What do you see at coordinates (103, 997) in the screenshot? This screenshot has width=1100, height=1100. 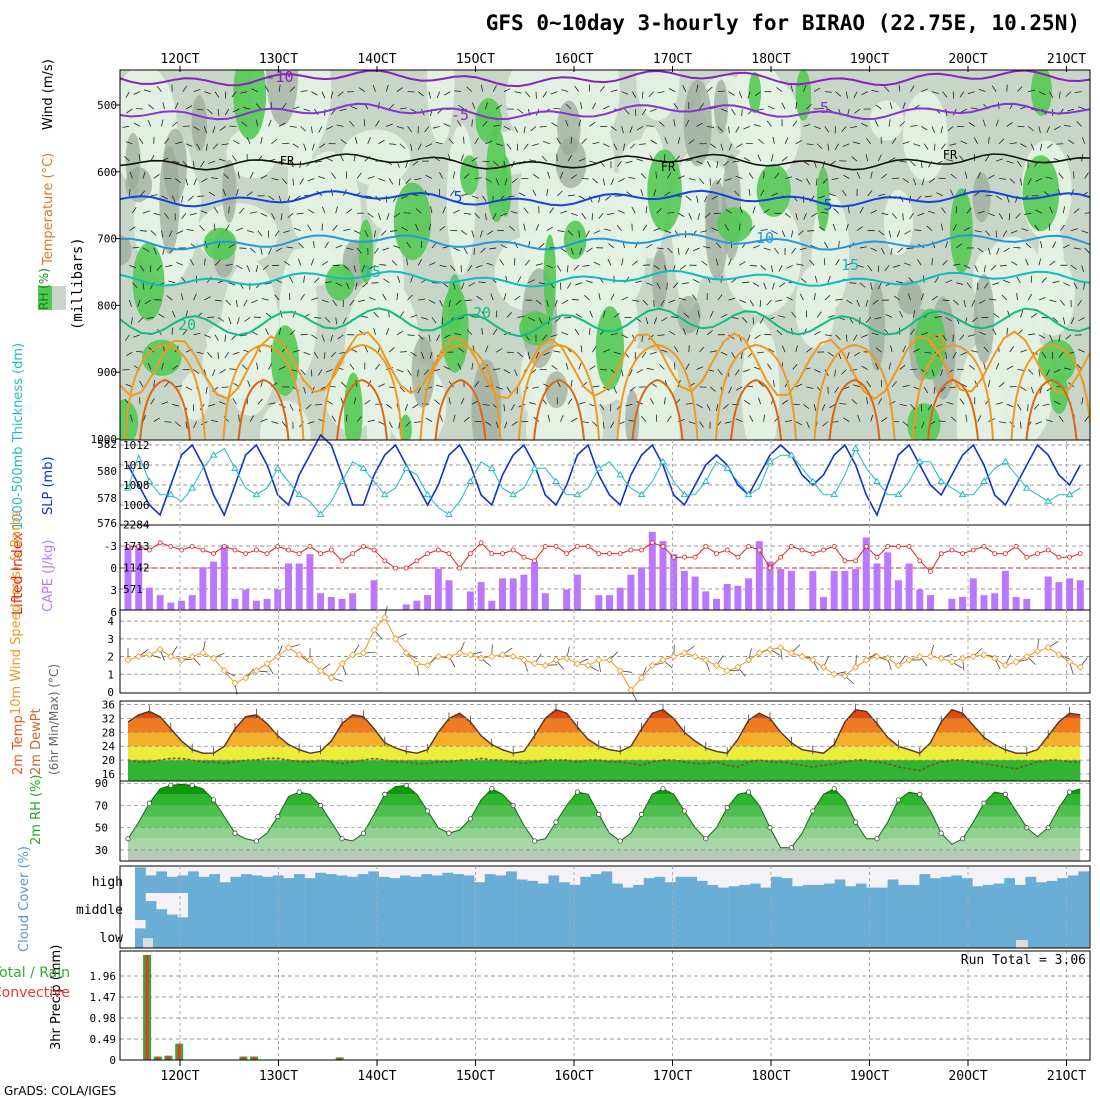 I see `precip-tick-label: 1.47` at bounding box center [103, 997].